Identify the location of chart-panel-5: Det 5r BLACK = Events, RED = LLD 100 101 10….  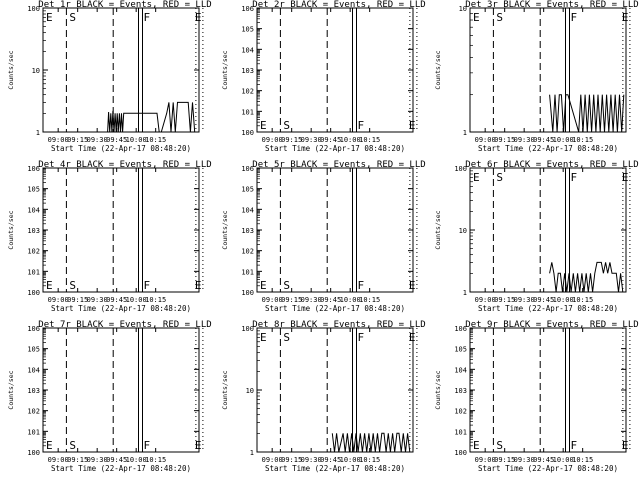
(323, 236).